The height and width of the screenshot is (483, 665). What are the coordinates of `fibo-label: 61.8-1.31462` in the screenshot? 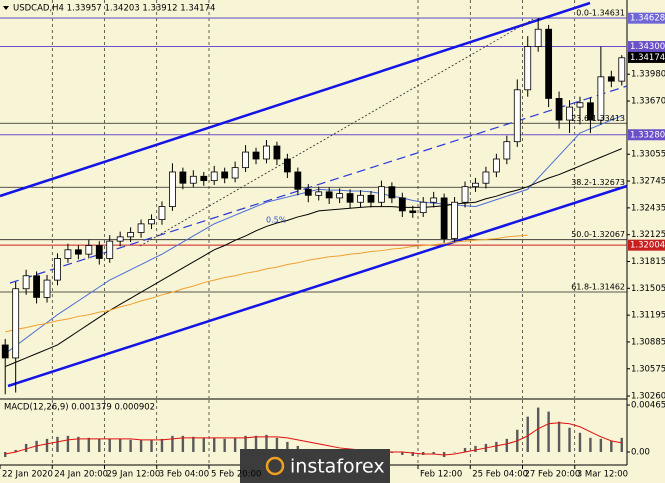 It's located at (598, 287).